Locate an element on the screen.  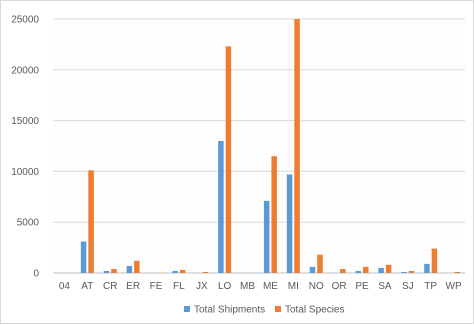
legend-label-total-species: Total Species is located at coordinates (314, 310).